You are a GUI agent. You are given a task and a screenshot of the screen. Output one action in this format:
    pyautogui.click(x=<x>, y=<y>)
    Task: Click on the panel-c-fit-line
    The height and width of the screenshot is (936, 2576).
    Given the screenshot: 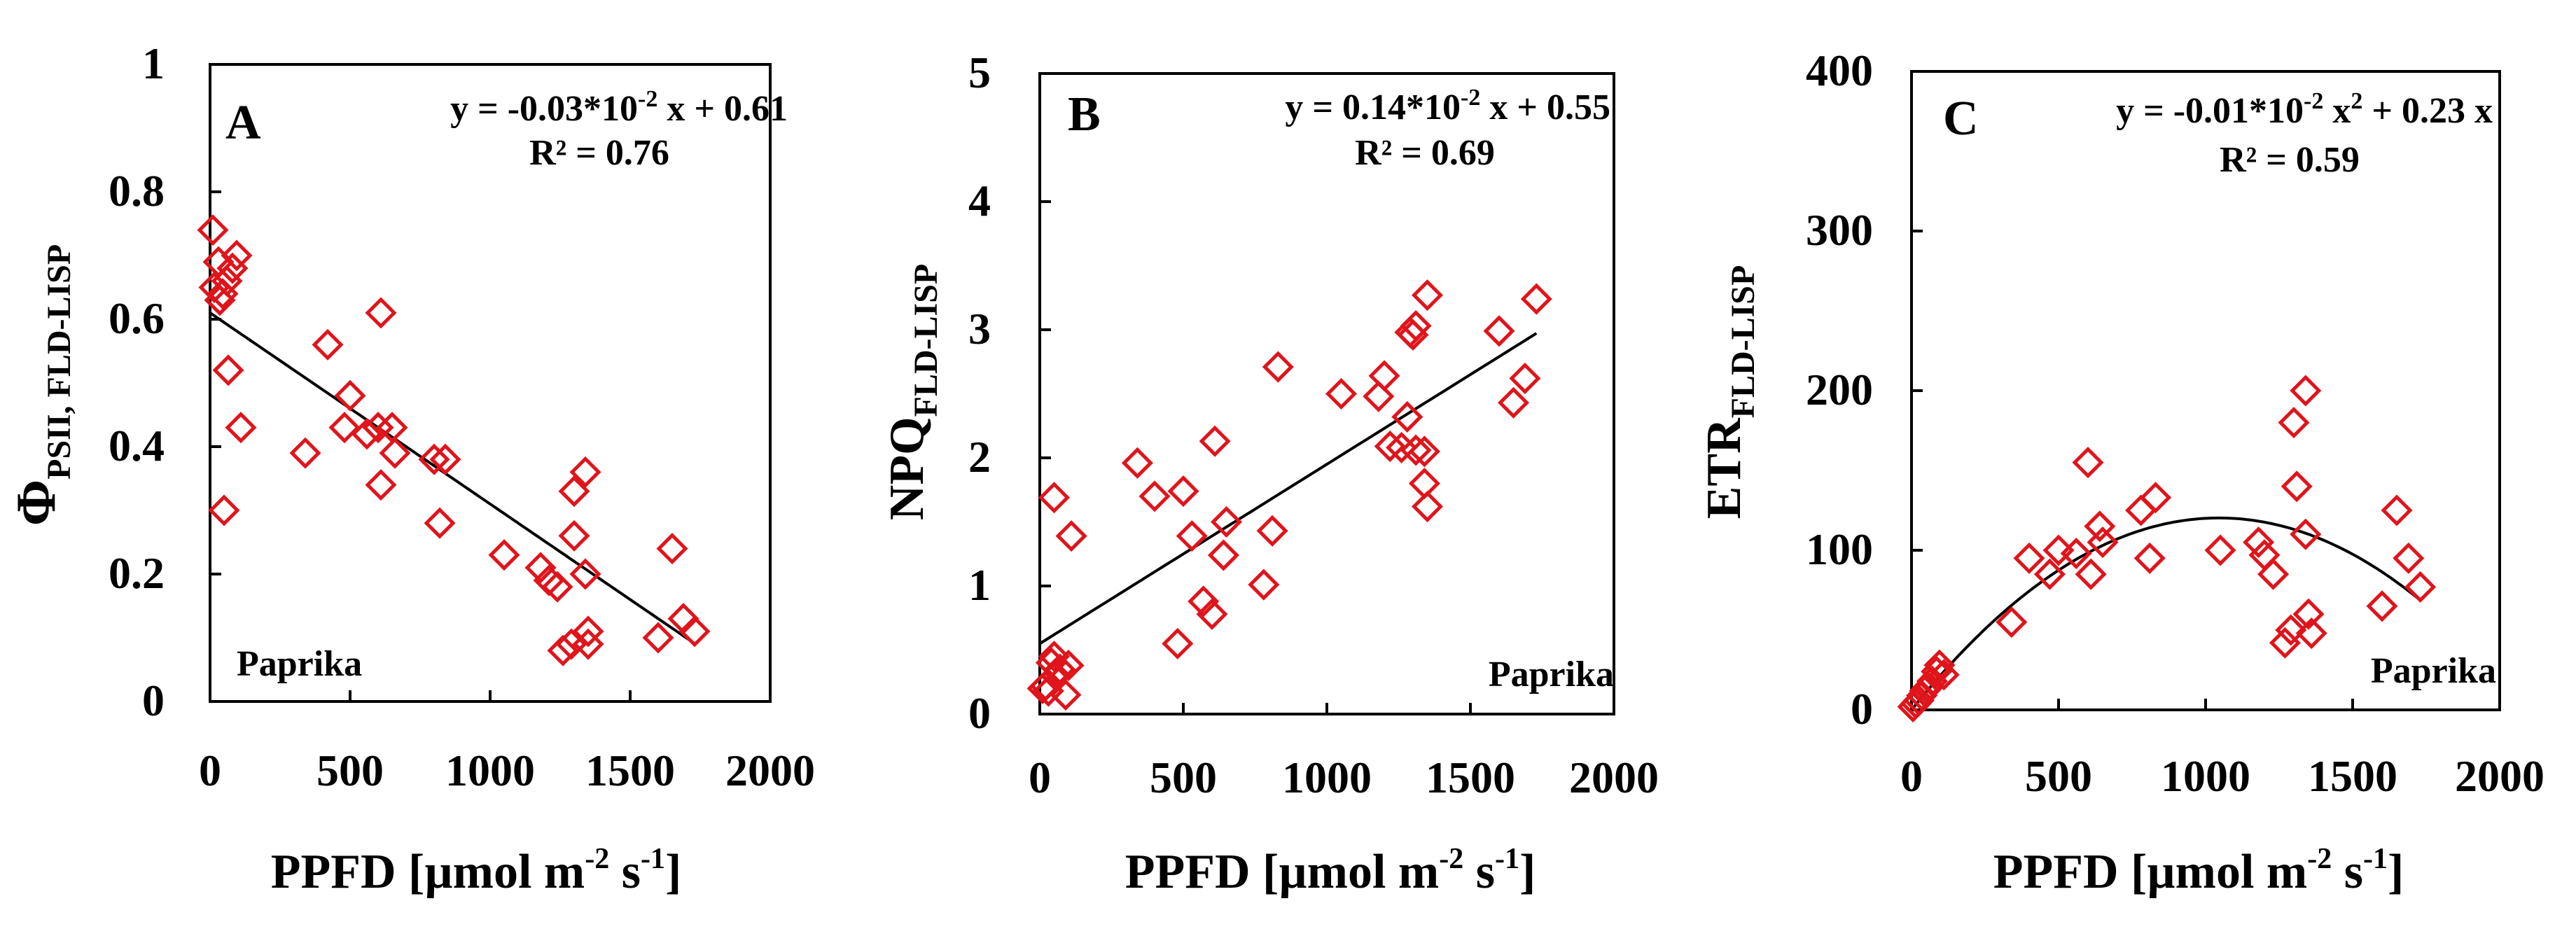 What is the action you would take?
    pyautogui.click(x=2165, y=613)
    